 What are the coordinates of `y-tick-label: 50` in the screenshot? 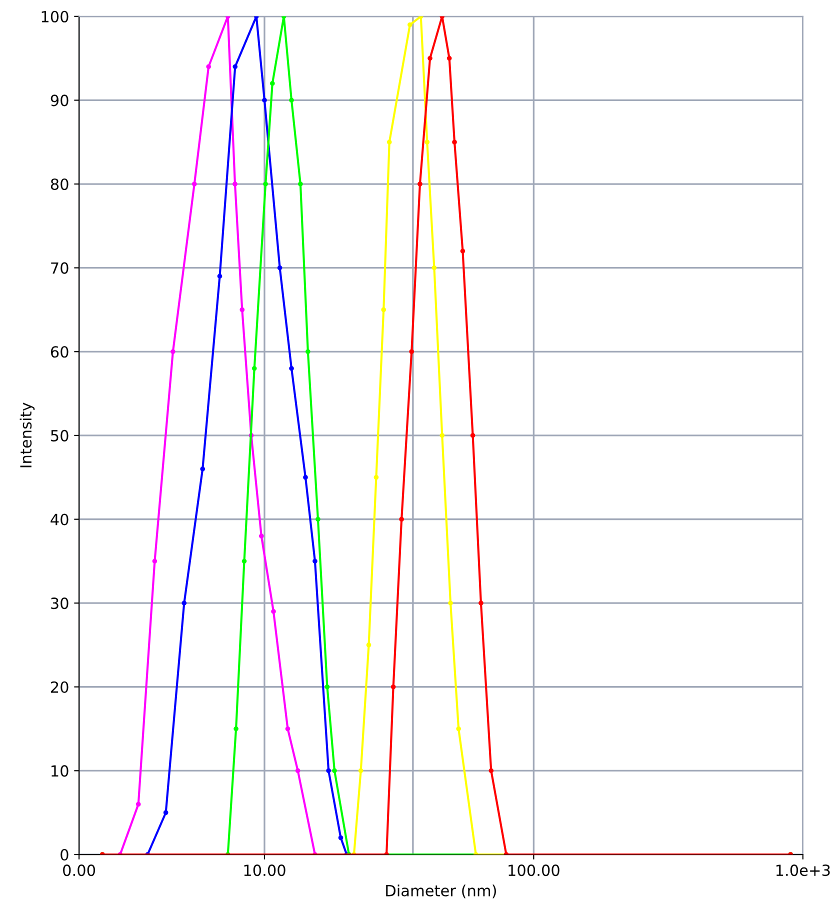 It's located at (59, 436).